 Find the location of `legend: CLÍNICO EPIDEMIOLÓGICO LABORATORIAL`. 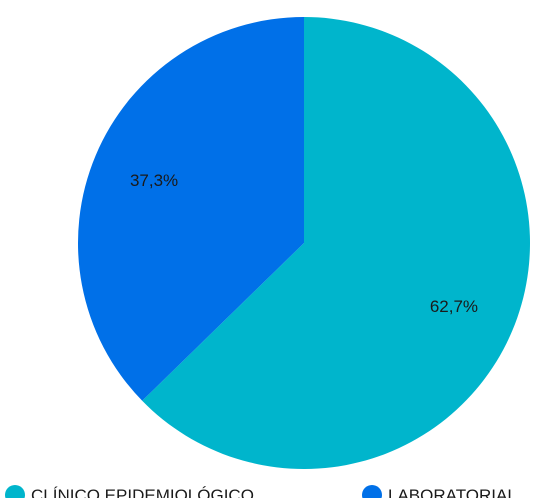

legend: CLÍNICO EPIDEMIOLÓGICO LABORATORIAL is located at coordinates (261, 491).